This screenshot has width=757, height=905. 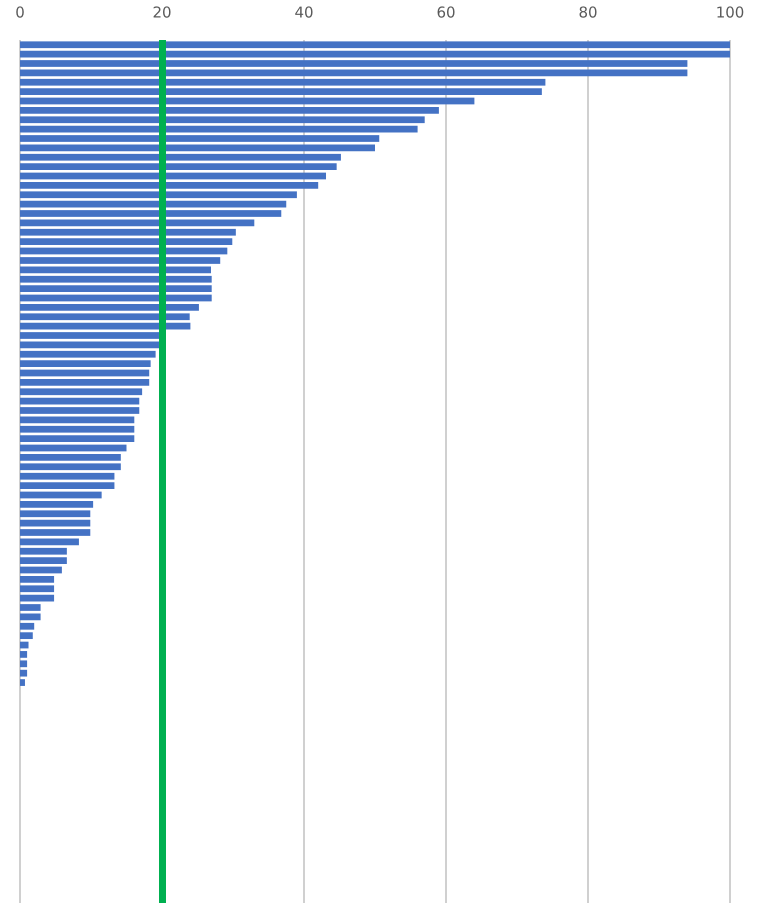 I want to click on x-tick-label: 40, so click(x=304, y=13).